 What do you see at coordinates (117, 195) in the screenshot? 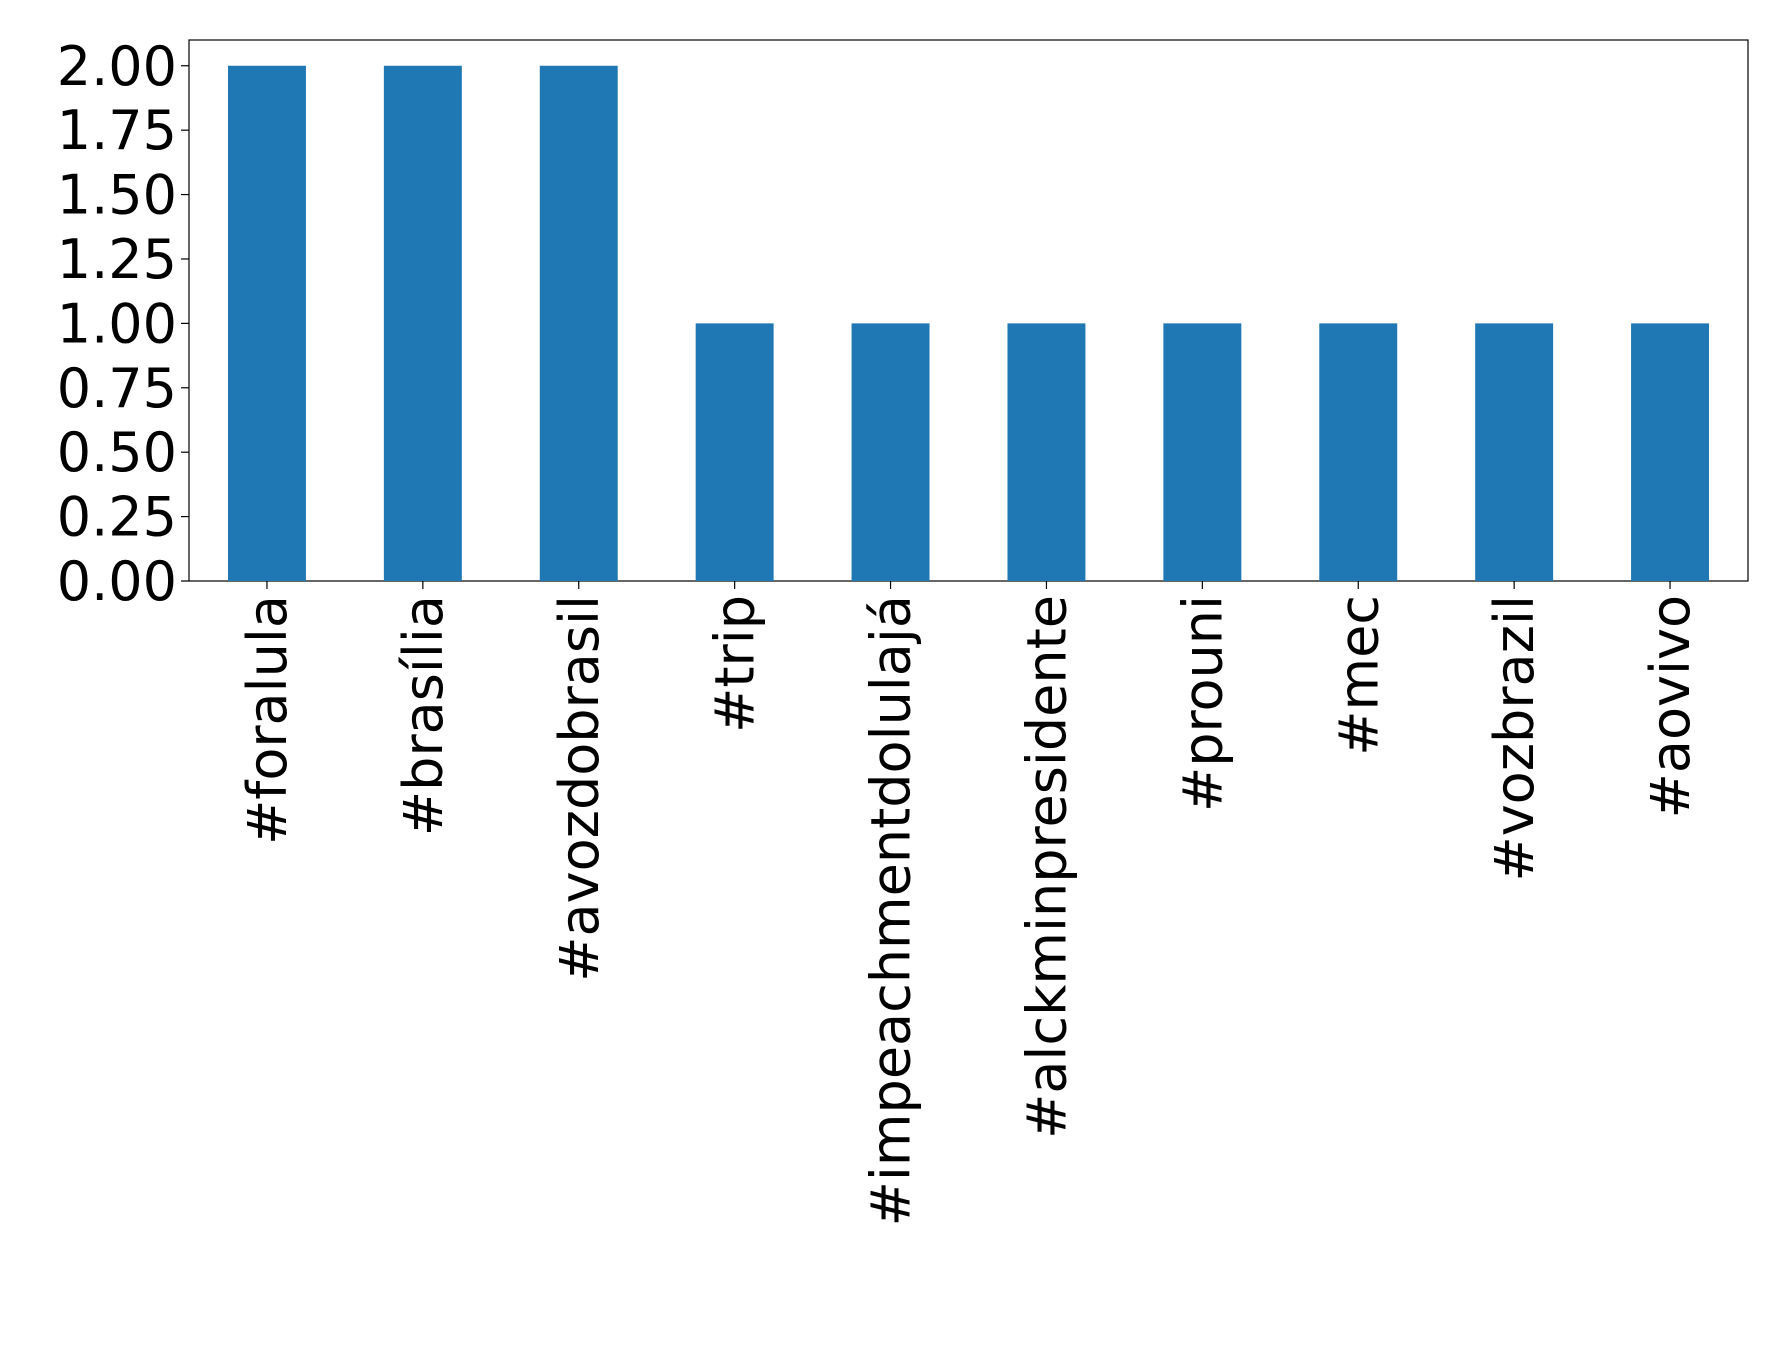
I see `y-tick-label: 1.50` at bounding box center [117, 195].